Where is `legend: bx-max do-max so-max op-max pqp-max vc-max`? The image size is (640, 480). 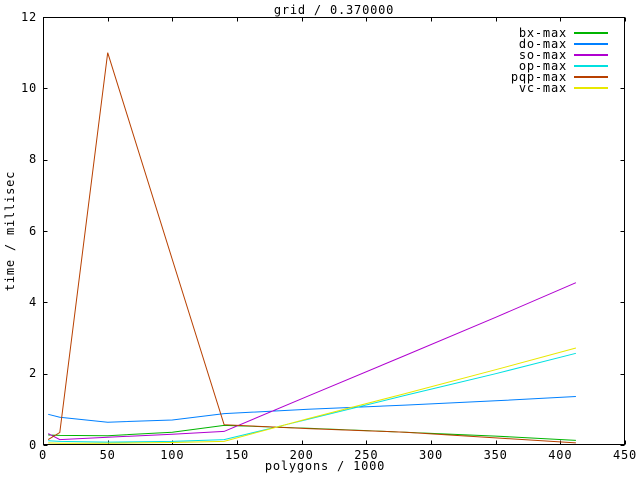
legend: bx-max do-max so-max op-max pqp-max vc-max is located at coordinates (559, 60).